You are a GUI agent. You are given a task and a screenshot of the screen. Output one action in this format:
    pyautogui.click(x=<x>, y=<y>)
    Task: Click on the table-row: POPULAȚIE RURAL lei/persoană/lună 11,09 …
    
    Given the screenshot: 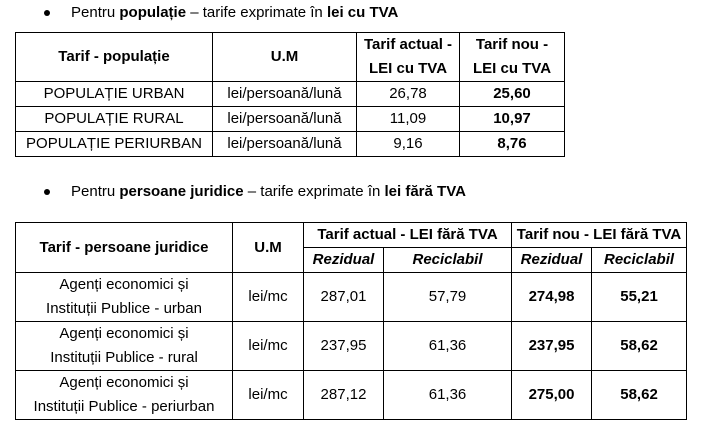 What is the action you would take?
    pyautogui.click(x=290, y=119)
    